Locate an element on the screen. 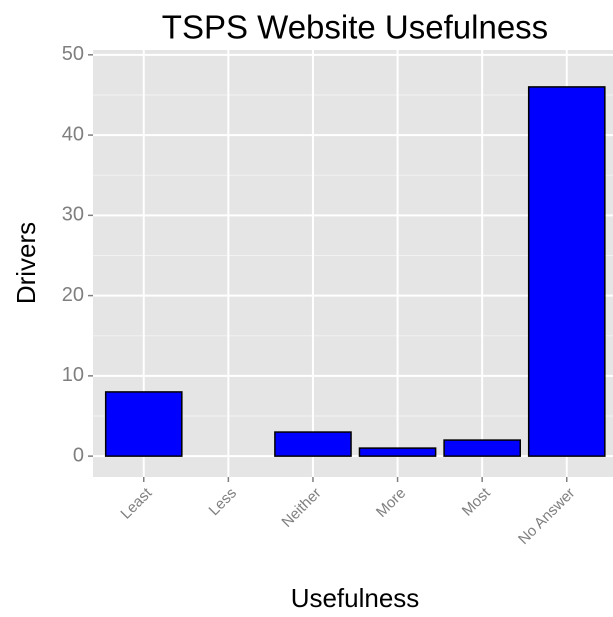 This screenshot has height=617, width=613. y-tick-label: 20 is located at coordinates (73, 295).